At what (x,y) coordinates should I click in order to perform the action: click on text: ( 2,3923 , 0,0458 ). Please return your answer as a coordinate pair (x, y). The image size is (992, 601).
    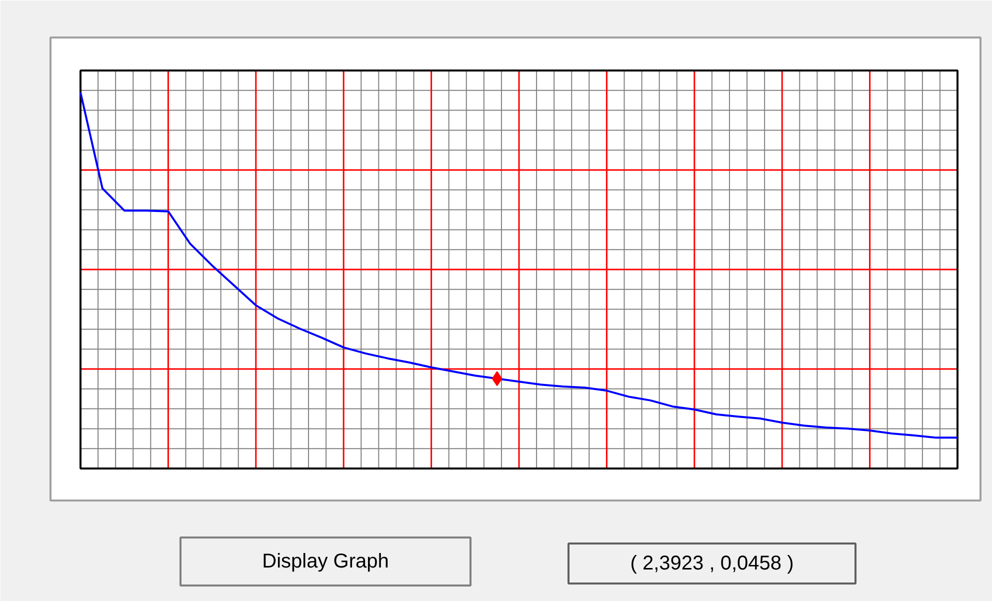
    Looking at the image, I should click on (712, 563).